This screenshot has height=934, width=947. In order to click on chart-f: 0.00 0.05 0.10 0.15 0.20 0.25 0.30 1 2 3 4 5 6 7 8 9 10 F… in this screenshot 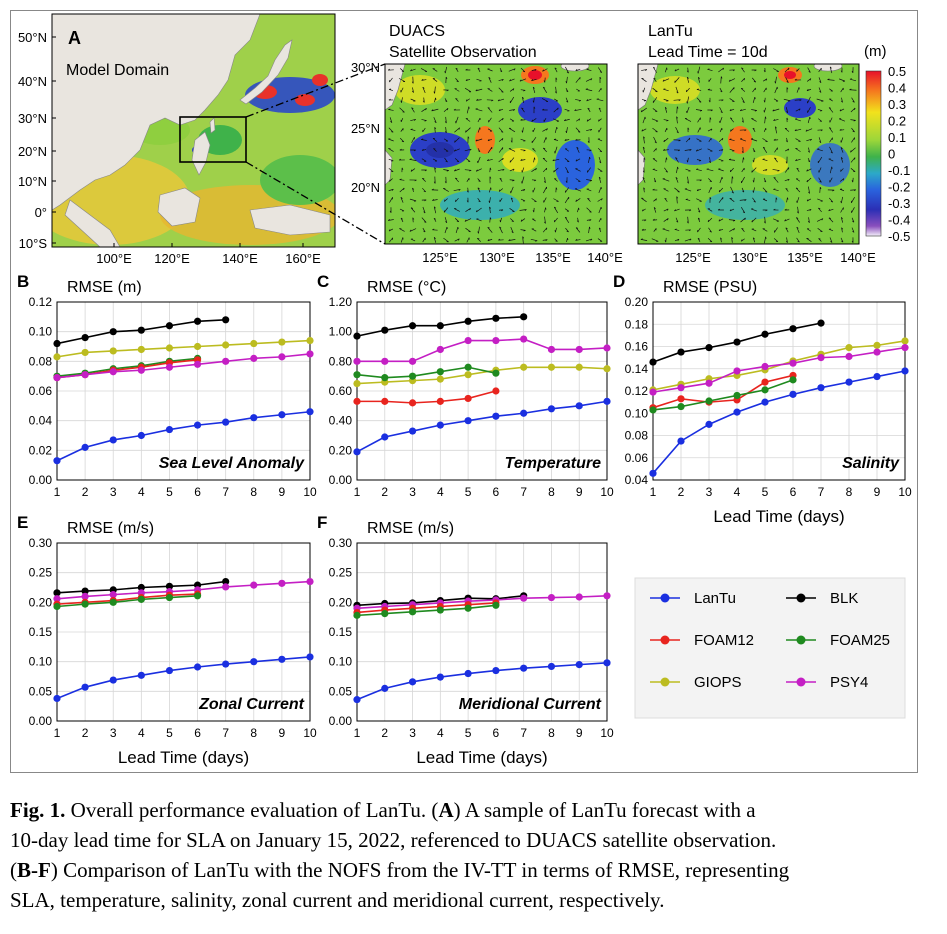, I will do `click(465, 640)`.